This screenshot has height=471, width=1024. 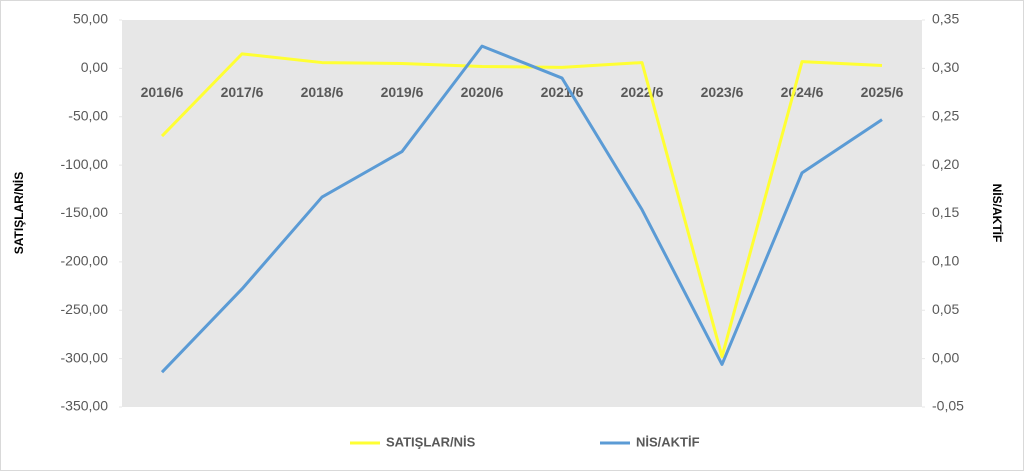 I want to click on y-tick-label: 0,00, so click(x=94, y=67).